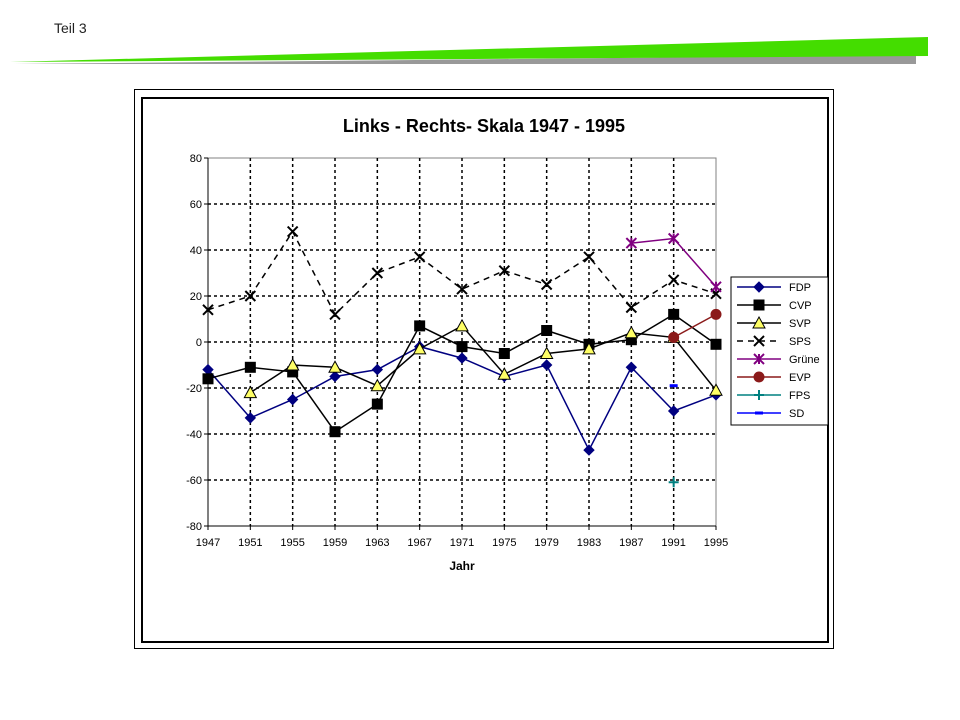  What do you see at coordinates (546, 543) in the screenshot?
I see `x-tick-label: 1979` at bounding box center [546, 543].